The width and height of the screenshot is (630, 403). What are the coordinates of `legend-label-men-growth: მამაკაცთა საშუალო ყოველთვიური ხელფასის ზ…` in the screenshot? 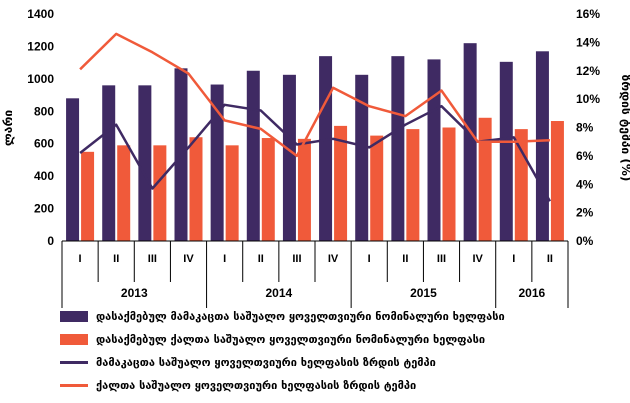 It's located at (266, 362).